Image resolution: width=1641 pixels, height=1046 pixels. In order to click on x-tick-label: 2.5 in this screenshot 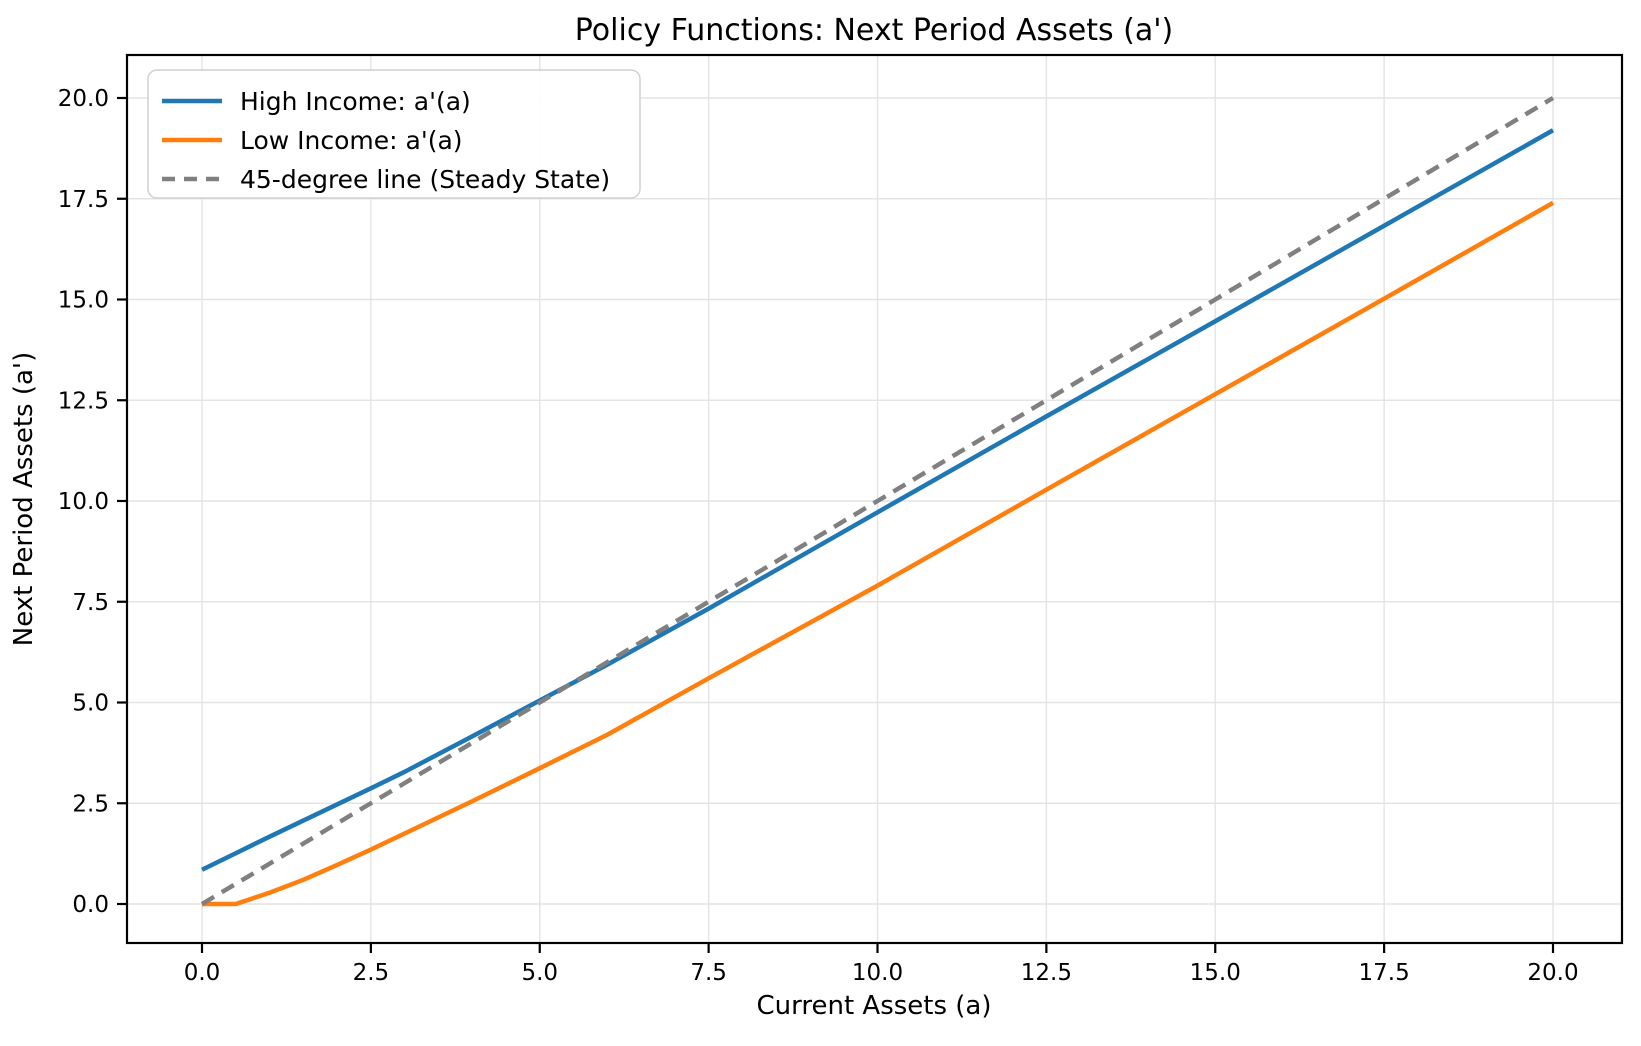, I will do `click(371, 973)`.